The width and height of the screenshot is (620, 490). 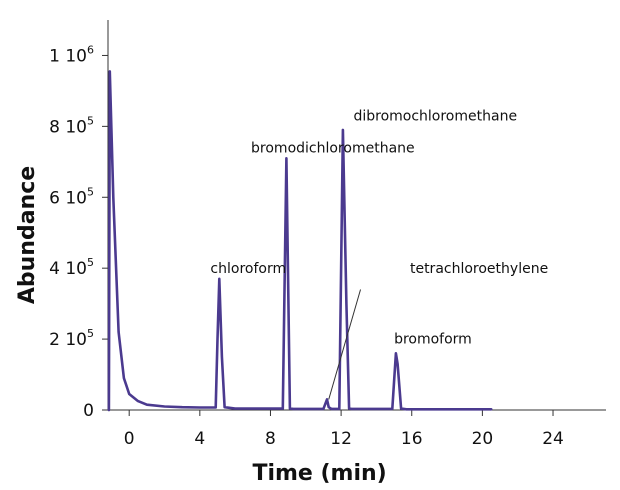 I want to click on leader-line, so click(x=345, y=344).